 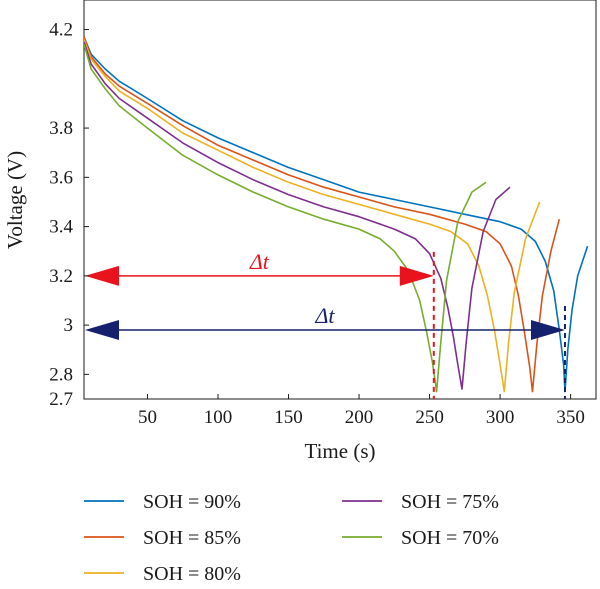 I want to click on legend-item-3: SOH = 80%, so click(x=162, y=574).